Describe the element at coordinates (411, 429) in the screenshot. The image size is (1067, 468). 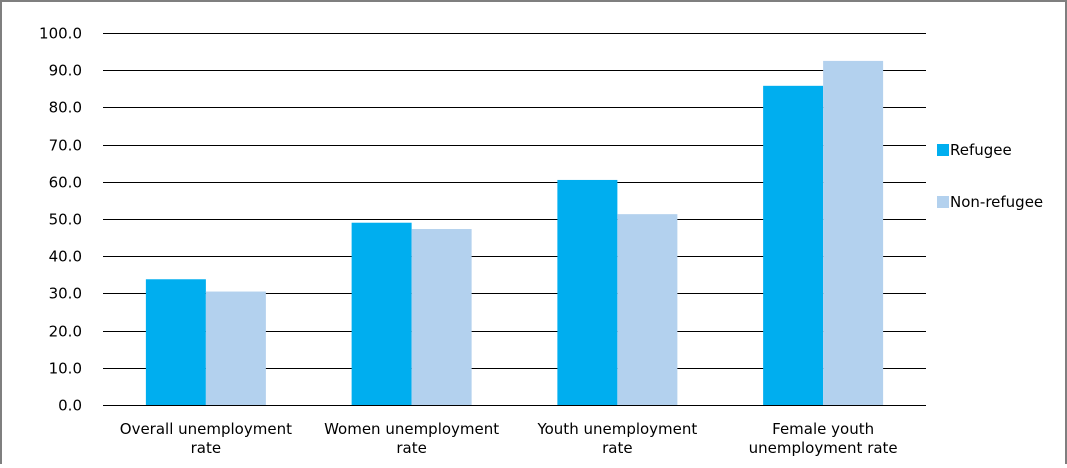
I see `x-category-label: Women unemployment` at that location.